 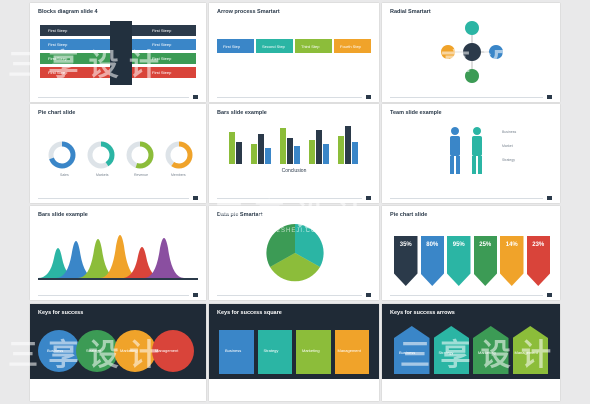 I want to click on slide-title: Keys for success, so click(x=61, y=313).